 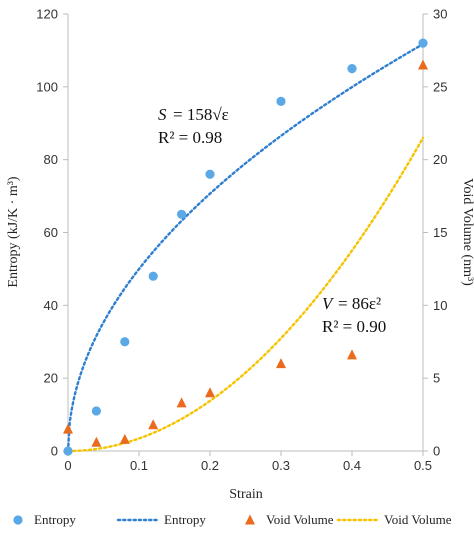 What do you see at coordinates (440, 86) in the screenshot?
I see `y-right-tick-label: 25` at bounding box center [440, 86].